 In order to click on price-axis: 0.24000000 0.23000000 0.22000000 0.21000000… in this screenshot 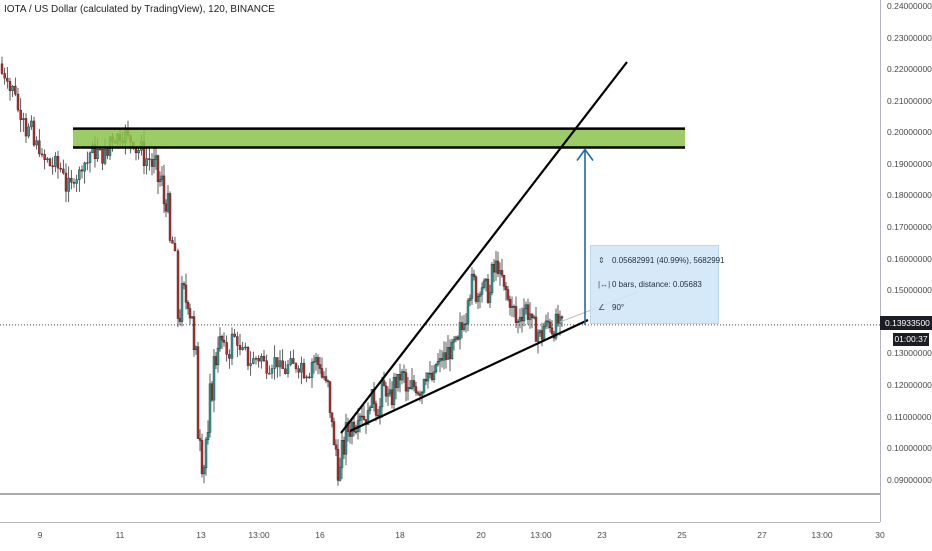, I will do `click(906, 261)`.